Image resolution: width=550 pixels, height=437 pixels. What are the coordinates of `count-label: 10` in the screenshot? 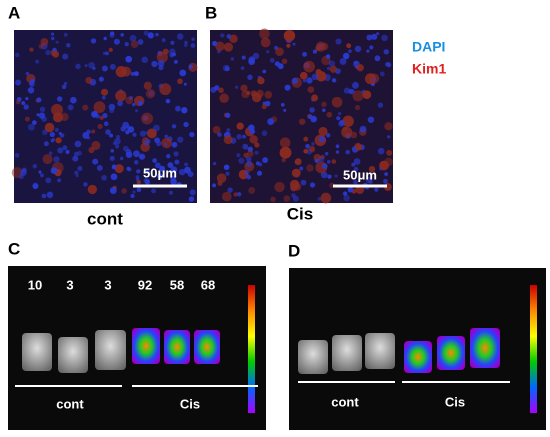 It's located at (35, 284).